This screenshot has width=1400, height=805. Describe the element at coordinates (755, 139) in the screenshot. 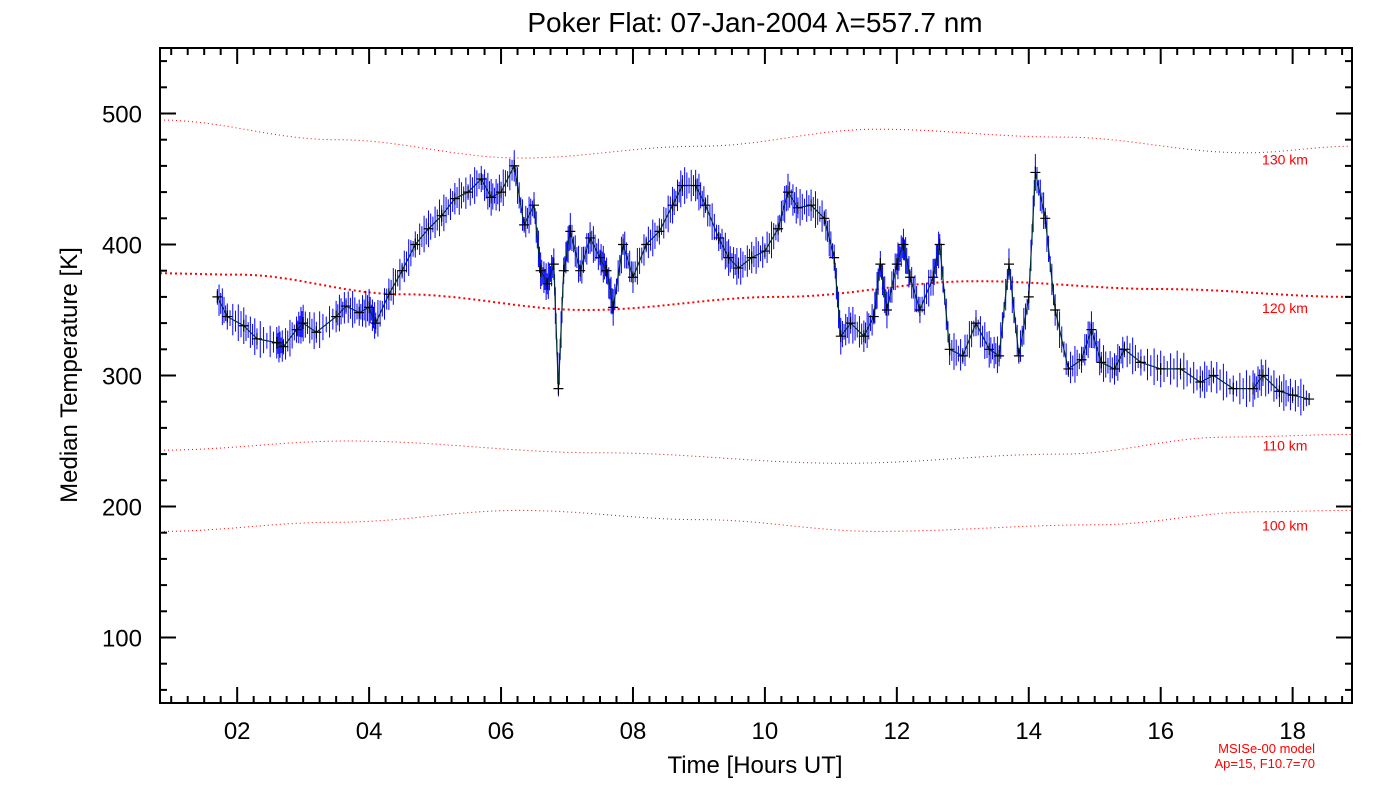

I see `model-curve-130-km` at that location.